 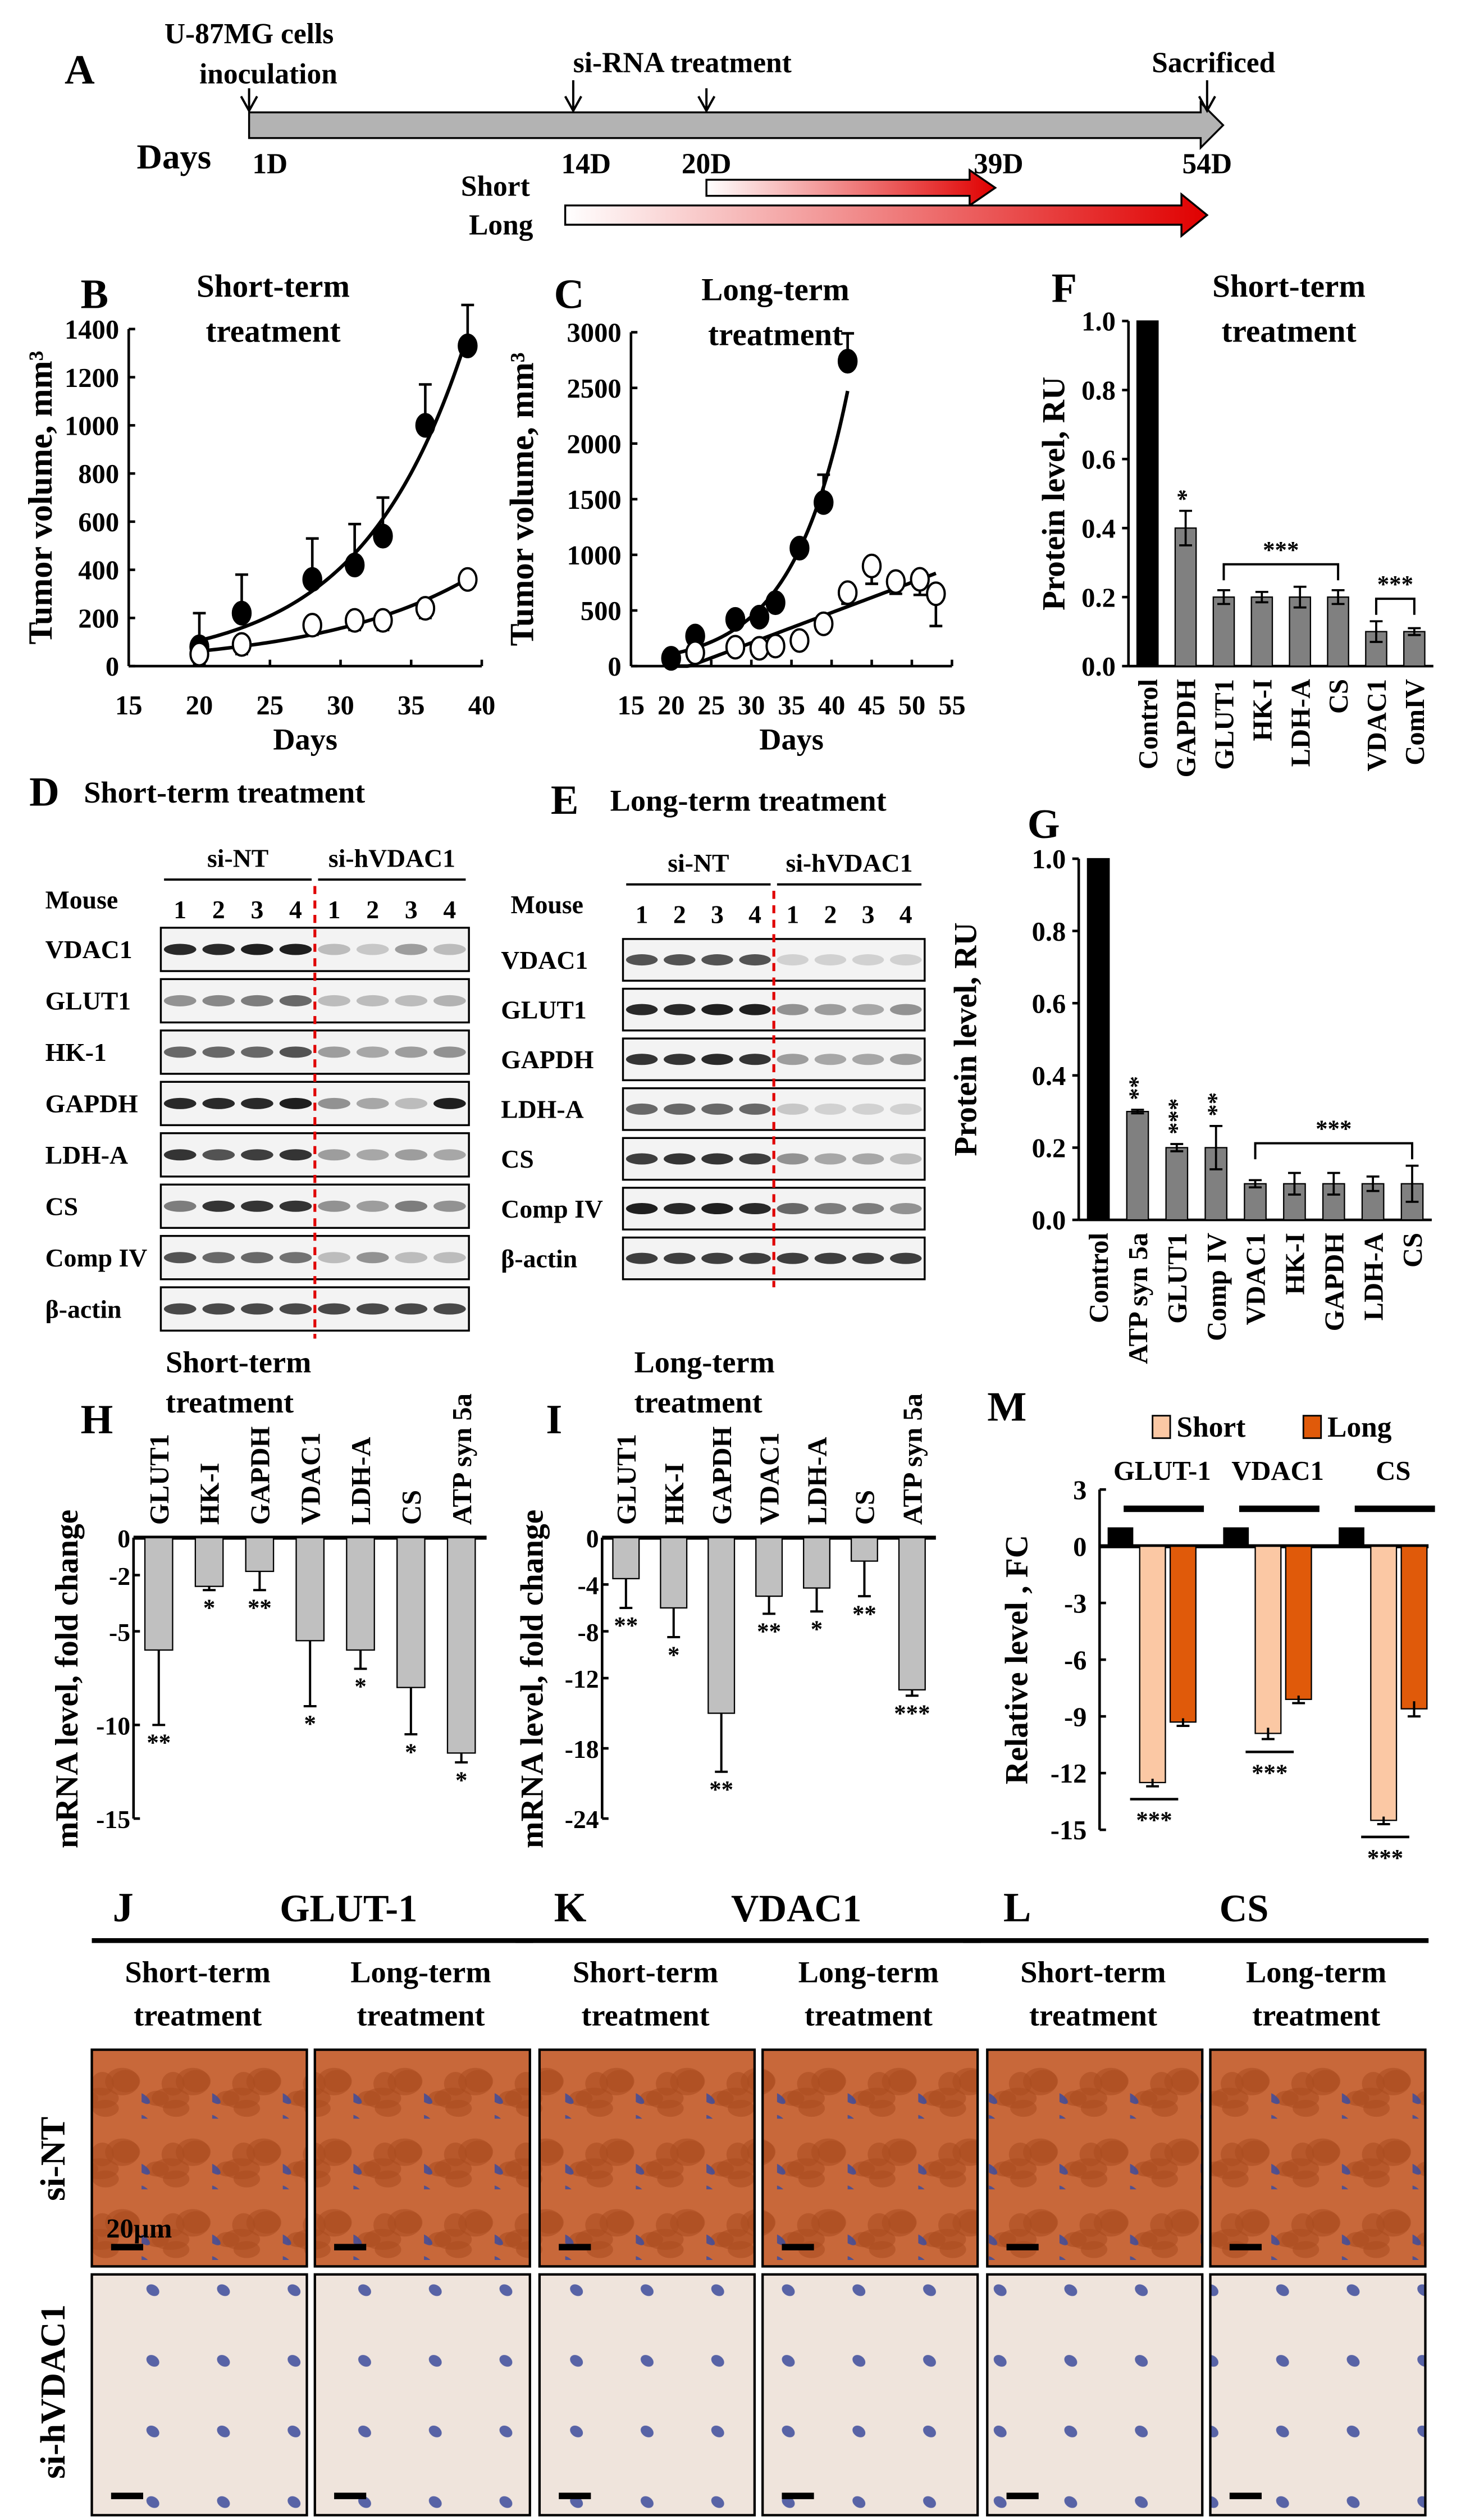 What do you see at coordinates (832, 705) in the screenshot?
I see `x-tick-label: 40` at bounding box center [832, 705].